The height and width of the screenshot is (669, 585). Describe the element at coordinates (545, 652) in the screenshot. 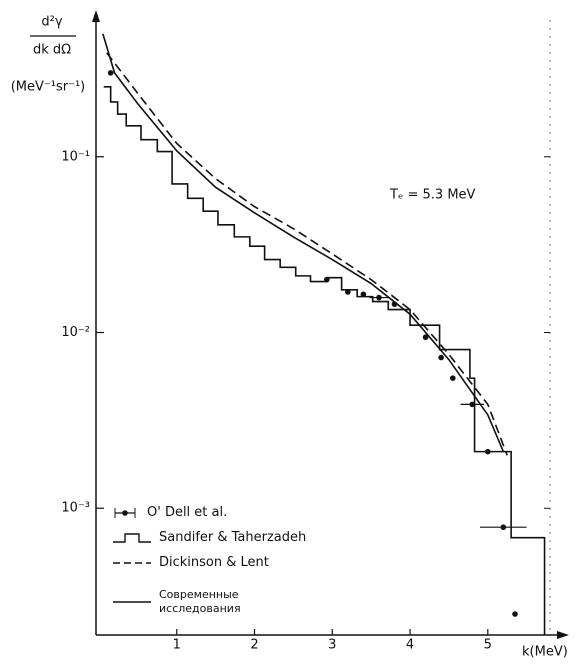

I see `x-label: k(MeV)` at that location.